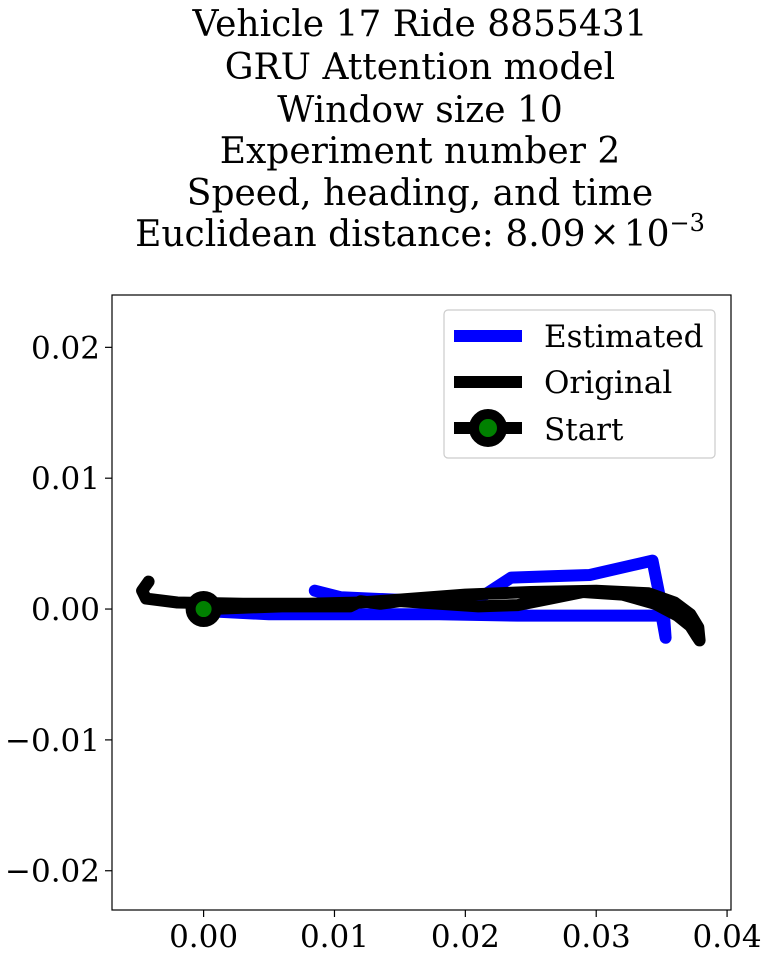  What do you see at coordinates (608, 383) in the screenshot?
I see `legend-original-label: Original` at bounding box center [608, 383].